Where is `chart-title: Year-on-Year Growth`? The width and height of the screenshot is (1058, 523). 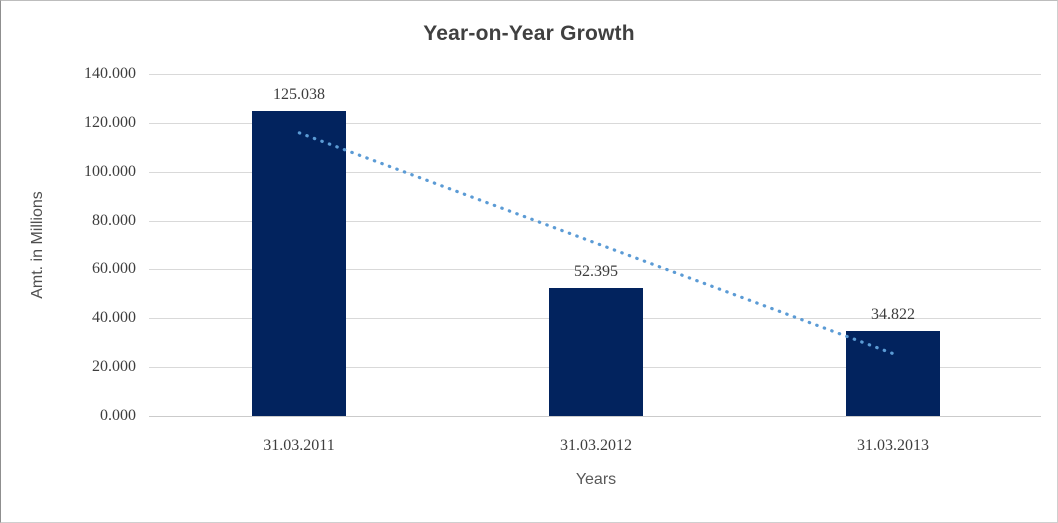 chart-title: Year-on-Year Growth is located at coordinates (529, 33).